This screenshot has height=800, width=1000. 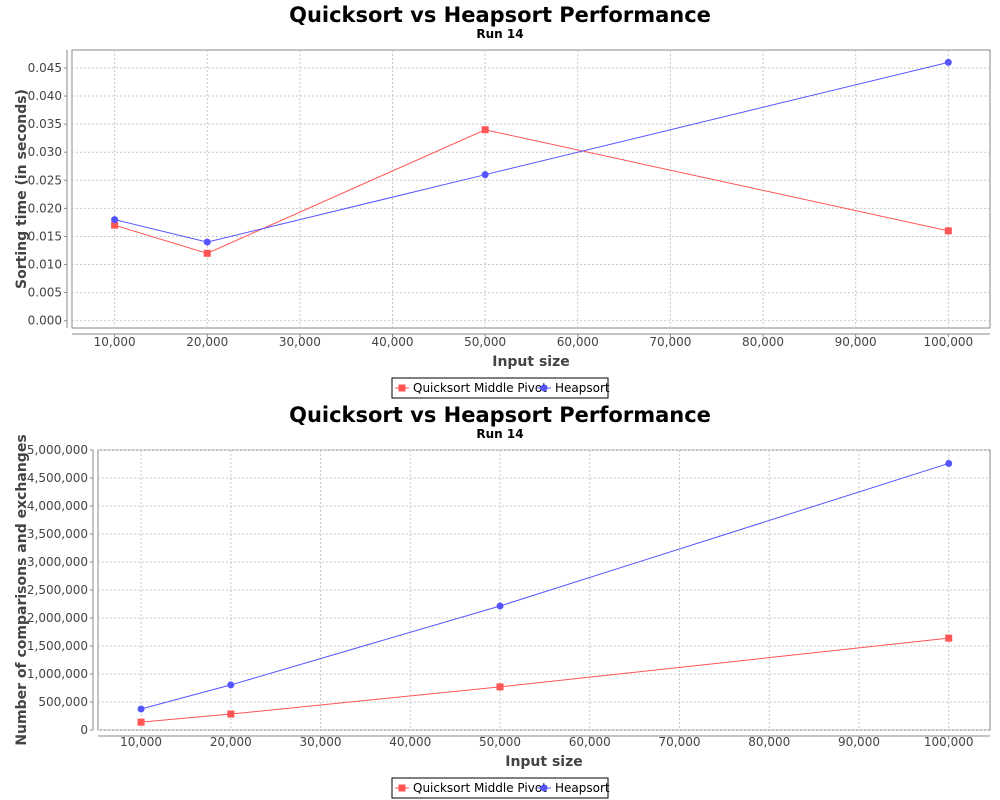 What do you see at coordinates (45, 236) in the screenshot?
I see `y-tick-label: 0.015` at bounding box center [45, 236].